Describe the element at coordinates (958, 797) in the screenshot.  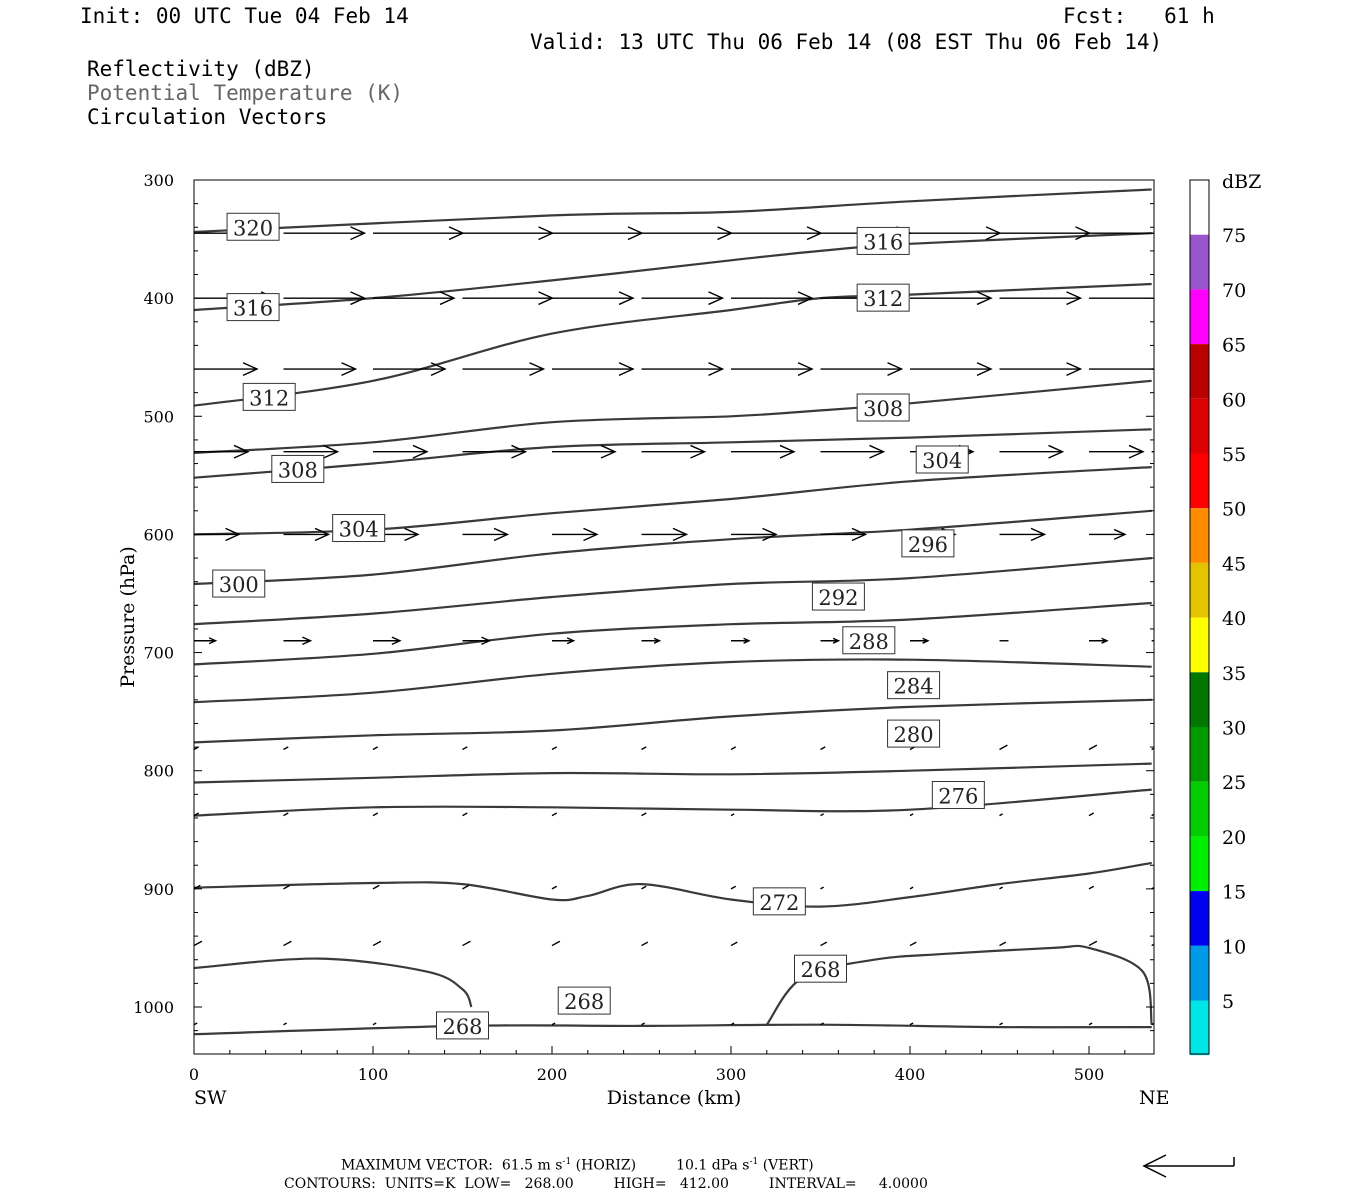
I see `contour-label-text: 276` at that location.